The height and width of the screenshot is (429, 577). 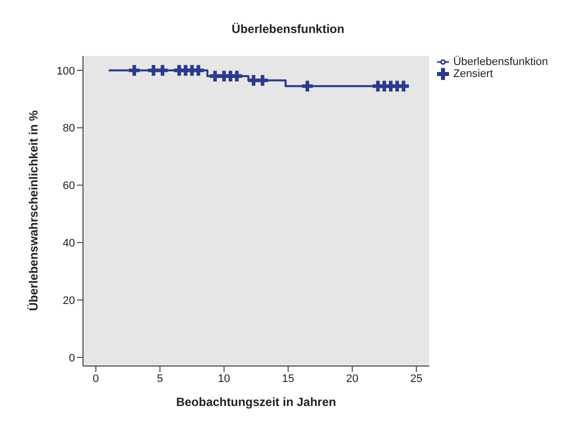 I want to click on x-tick-label: 0, so click(x=95, y=378).